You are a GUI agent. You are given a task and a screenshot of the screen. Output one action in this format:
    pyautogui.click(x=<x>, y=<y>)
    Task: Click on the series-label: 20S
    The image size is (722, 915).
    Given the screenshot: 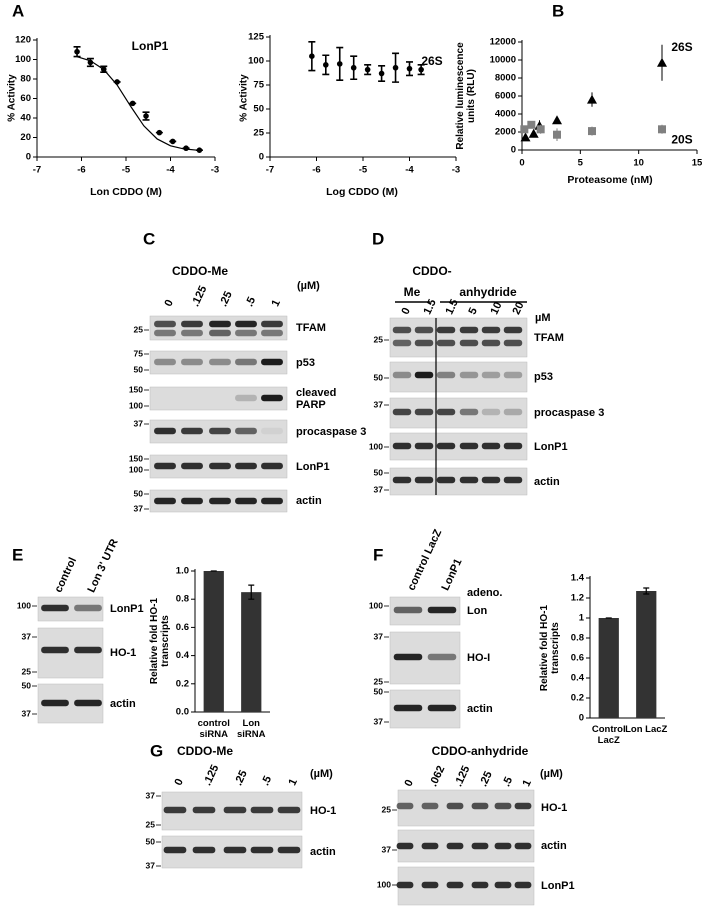 What is the action you would take?
    pyautogui.click(x=681, y=139)
    